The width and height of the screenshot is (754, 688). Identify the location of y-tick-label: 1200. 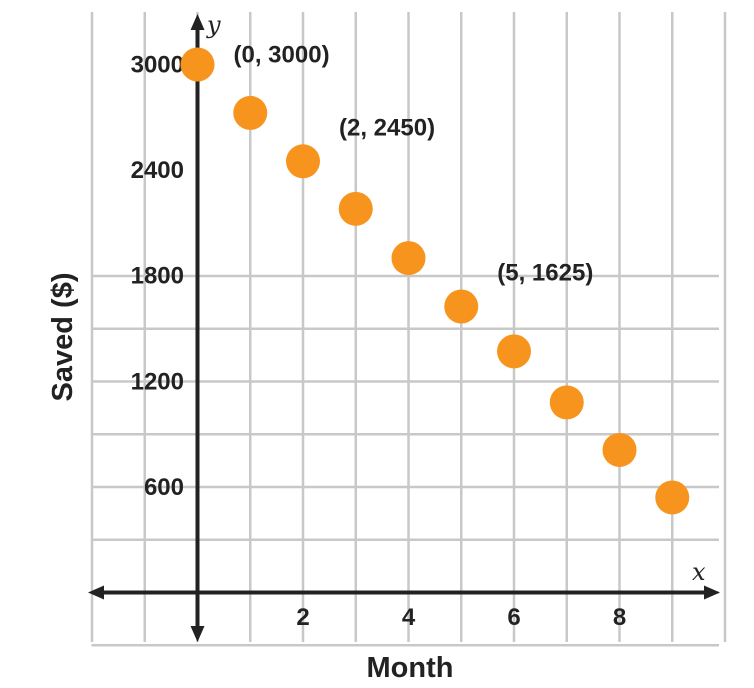
(157, 381).